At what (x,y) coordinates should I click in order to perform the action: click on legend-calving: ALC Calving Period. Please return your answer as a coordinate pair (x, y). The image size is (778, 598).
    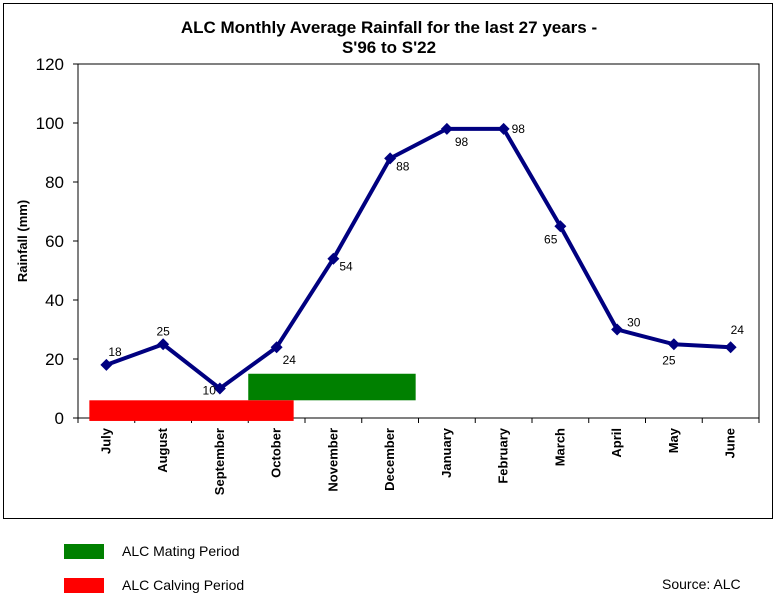
    Looking at the image, I should click on (154, 585).